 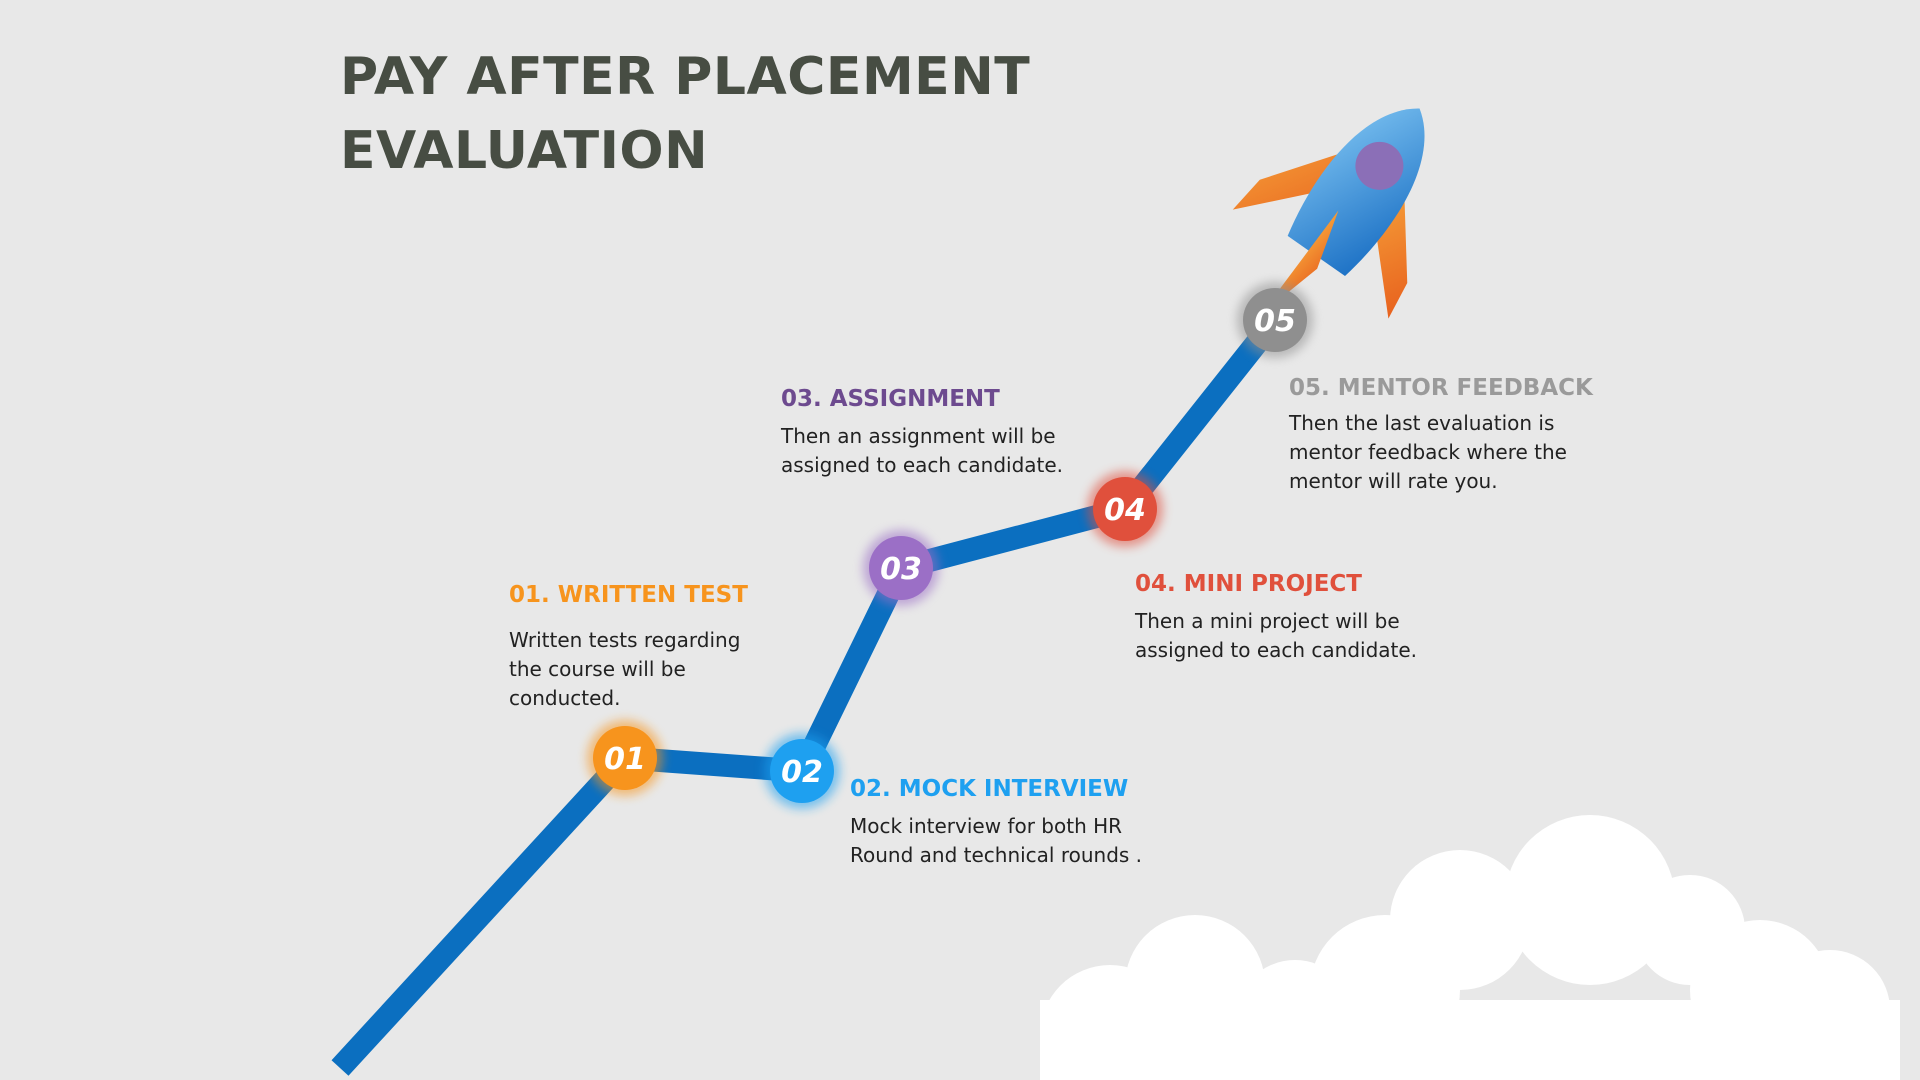 What do you see at coordinates (890, 399) in the screenshot?
I see `step-title: 03. ASSIGNMENT` at bounding box center [890, 399].